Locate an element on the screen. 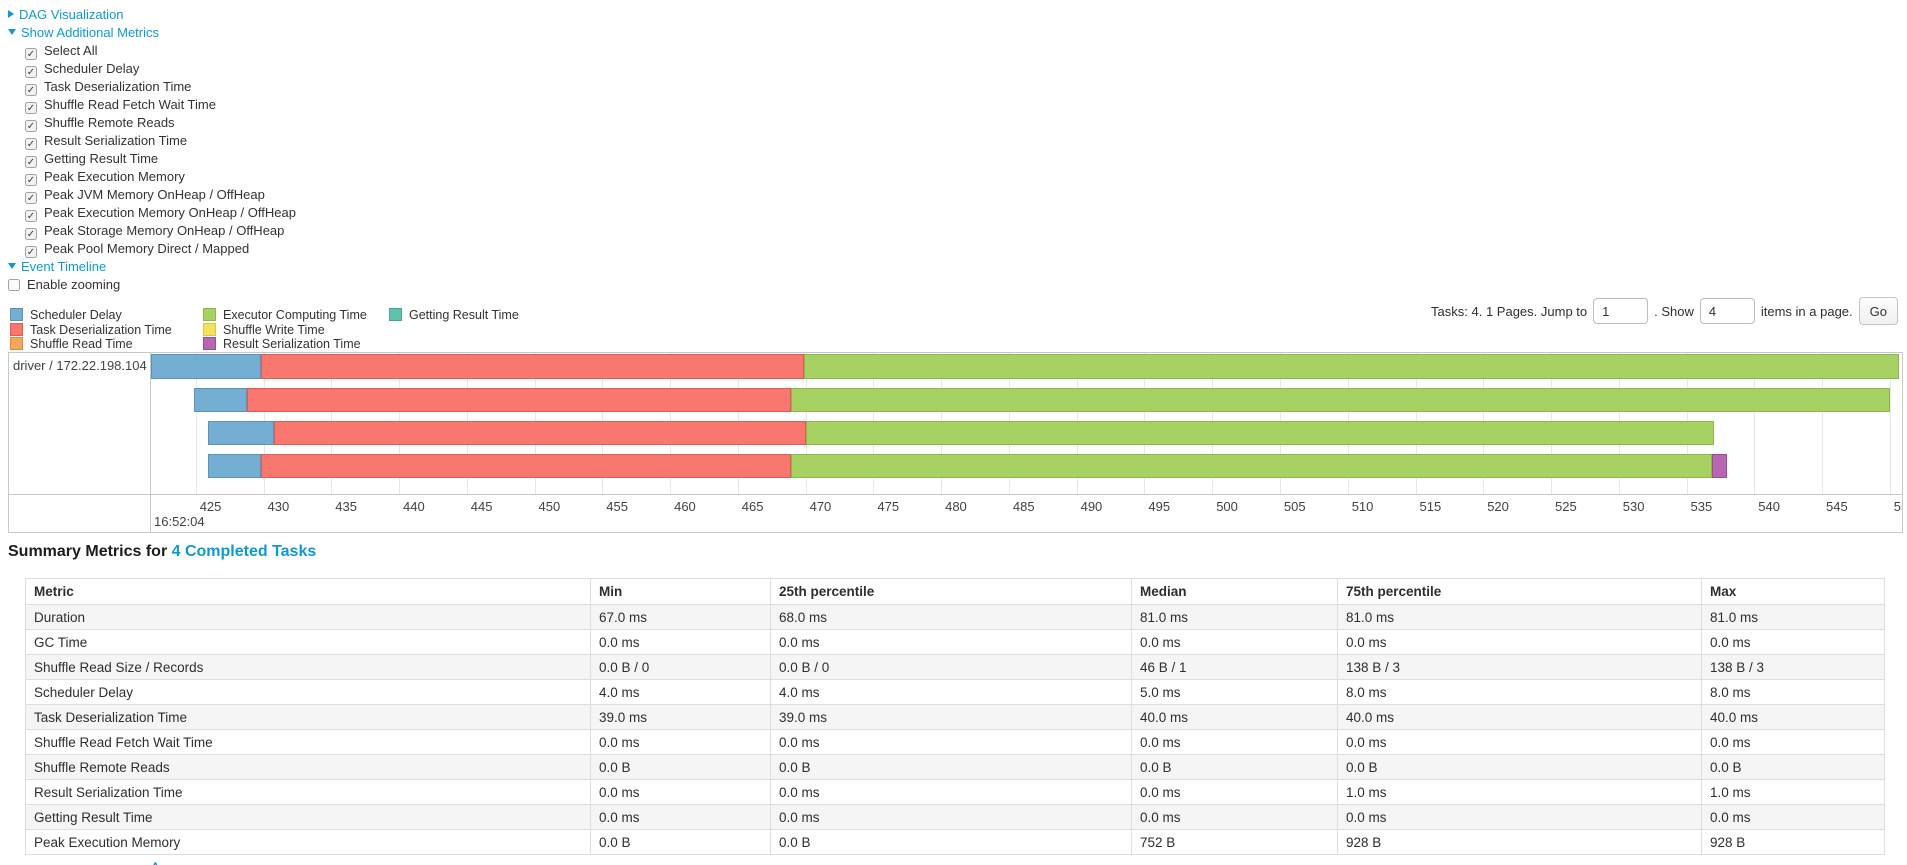 This screenshot has width=1907, height=865. completed-tasks-link: 4 Completed Tasks is located at coordinates (244, 551).